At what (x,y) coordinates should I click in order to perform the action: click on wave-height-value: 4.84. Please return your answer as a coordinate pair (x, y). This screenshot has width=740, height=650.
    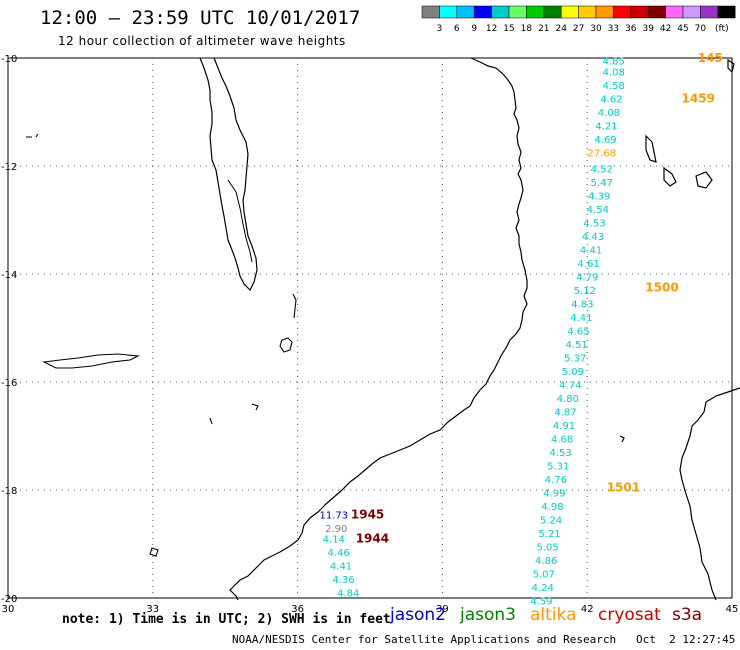
    Looking at the image, I should click on (348, 594).